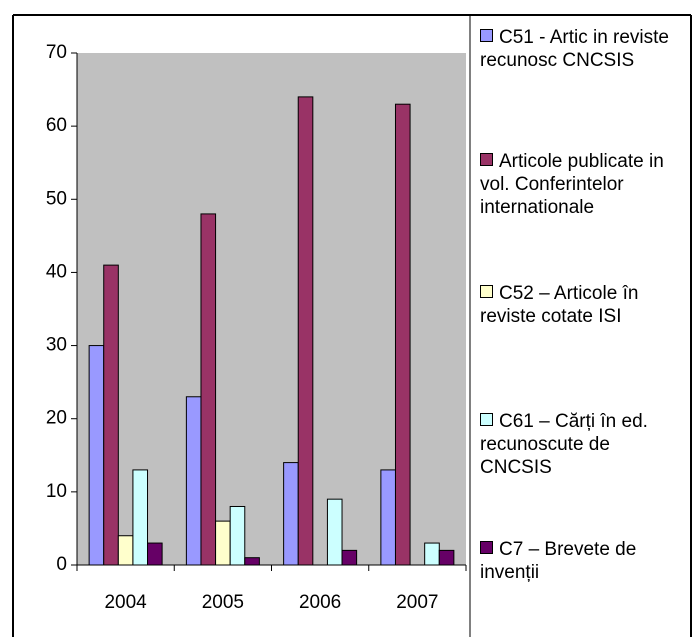 This screenshot has width=693, height=637. Describe the element at coordinates (56, 198) in the screenshot. I see `y-tick-label: 50` at that location.